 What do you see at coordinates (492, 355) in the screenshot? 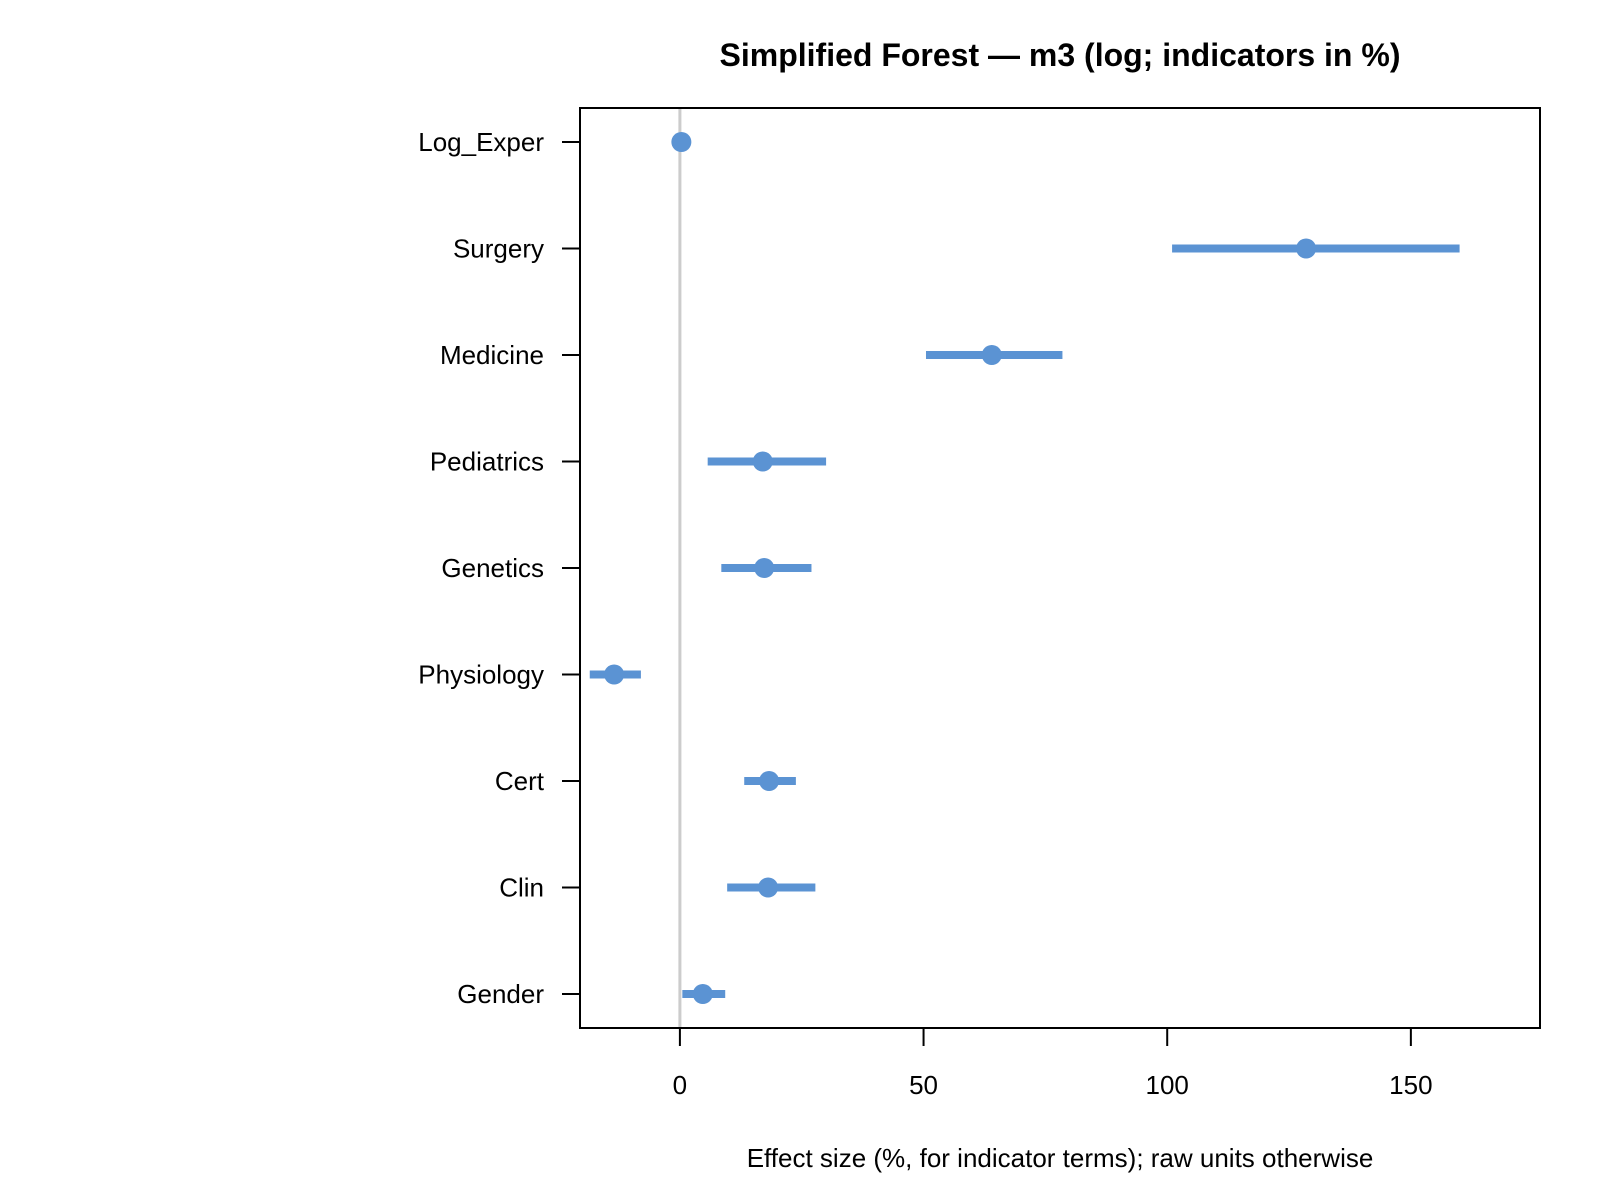
I see `y-tick-label-medicine: Medicine` at bounding box center [492, 355].